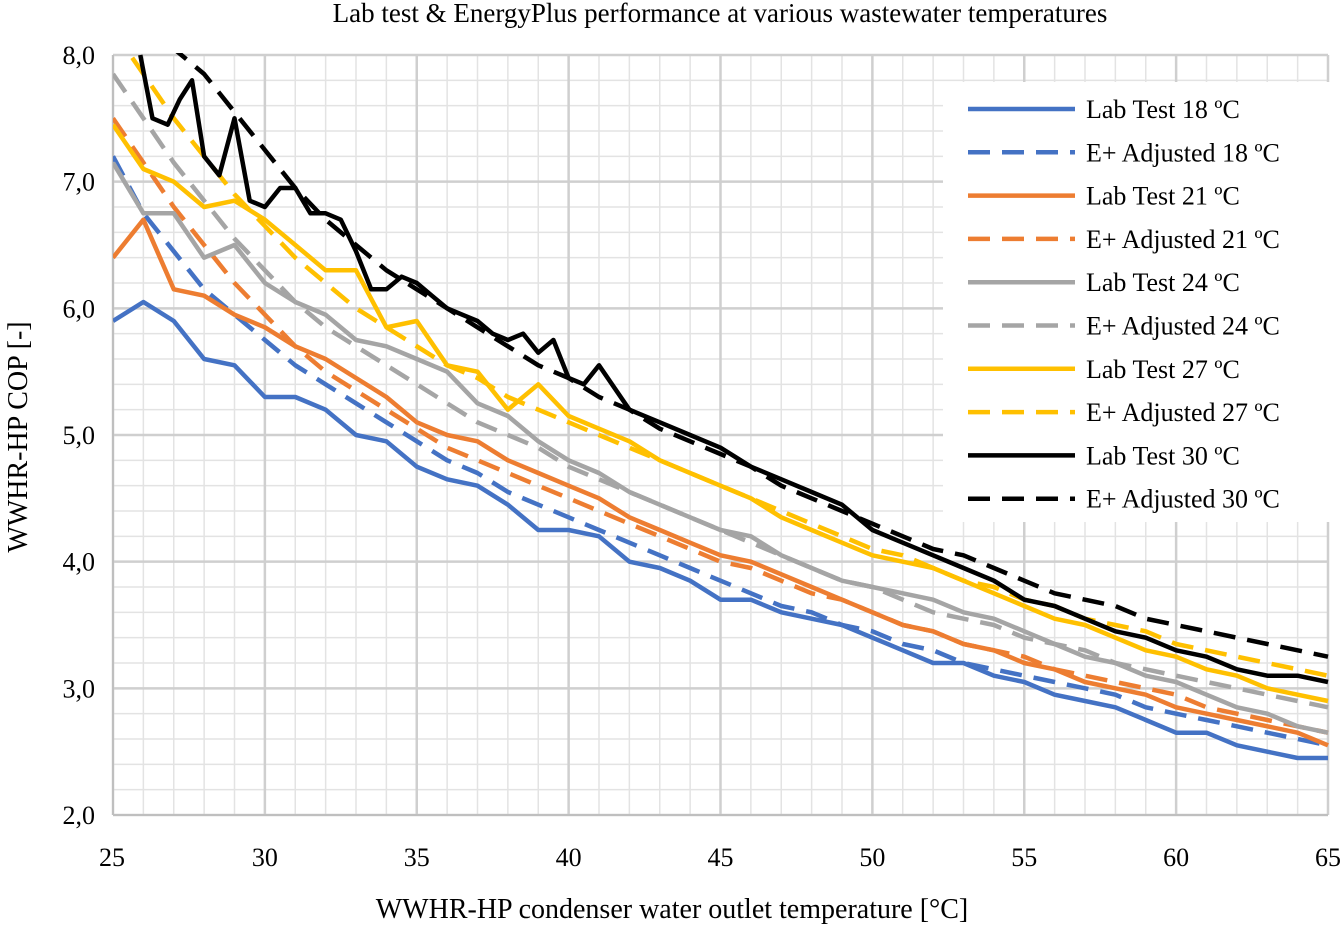 The width and height of the screenshot is (1343, 926). I want to click on y-axis-title: WWHR-HP COP [-], so click(18, 436).